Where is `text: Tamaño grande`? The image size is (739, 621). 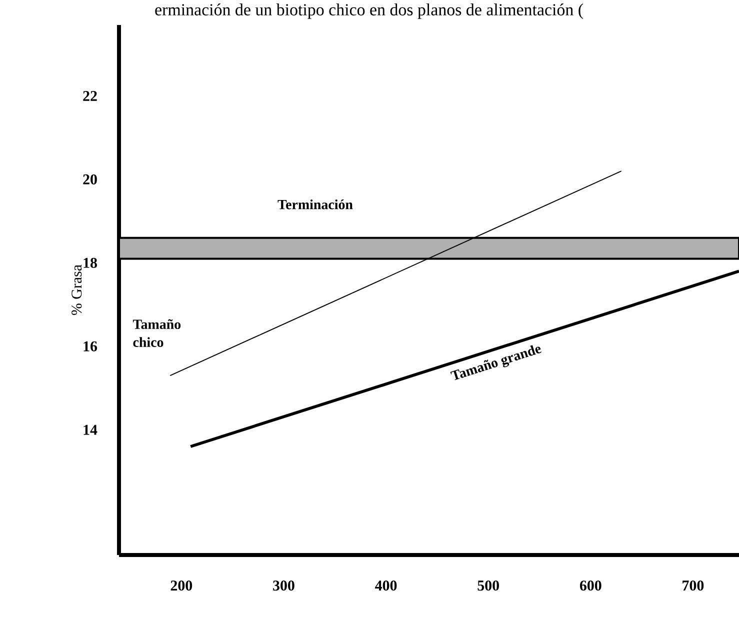 text: Tamaño grande is located at coordinates (496, 362).